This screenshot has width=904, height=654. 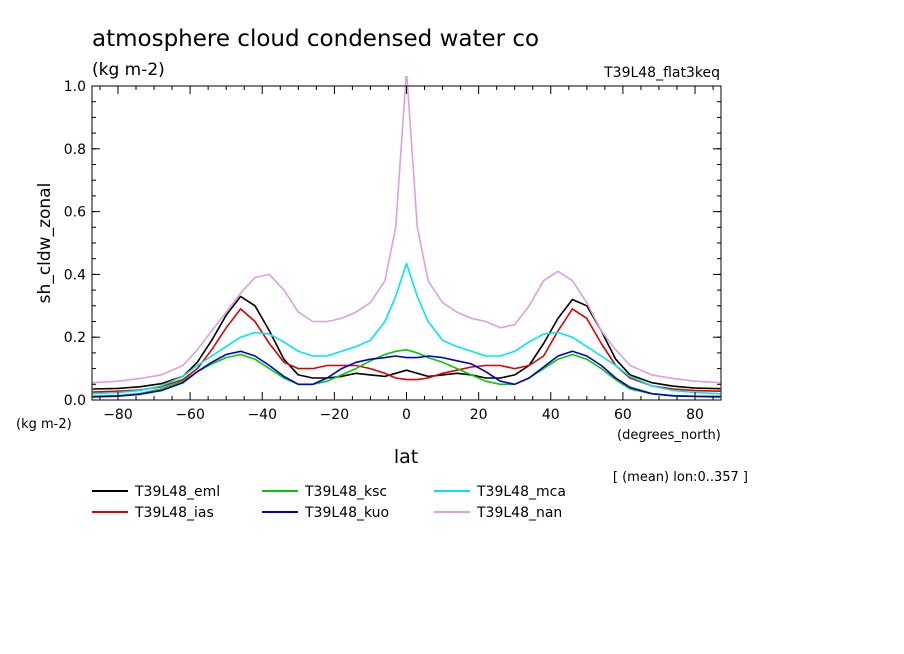 I want to click on y-axis-label: sh_cldw_zonal, so click(x=45, y=243).